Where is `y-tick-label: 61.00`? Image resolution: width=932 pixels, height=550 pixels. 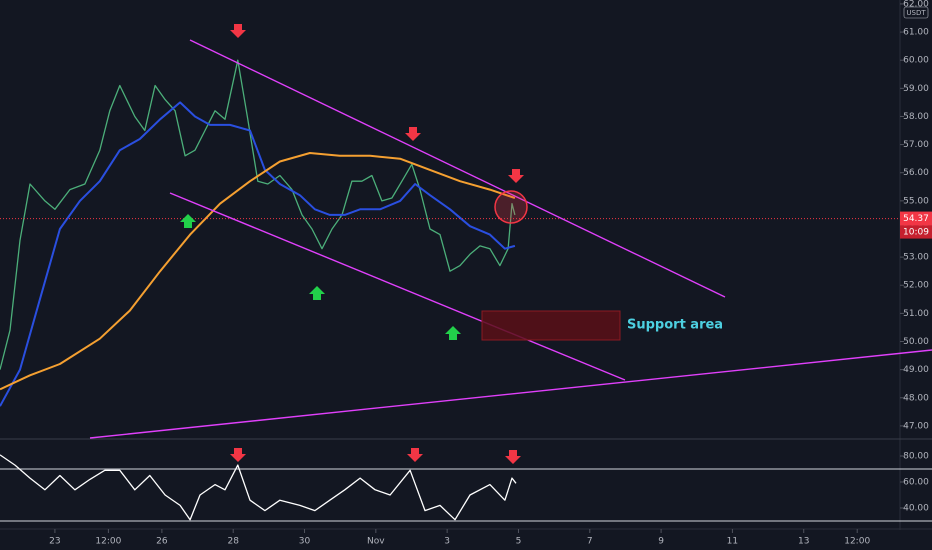
y-tick-label: 61.00 is located at coordinates (916, 33).